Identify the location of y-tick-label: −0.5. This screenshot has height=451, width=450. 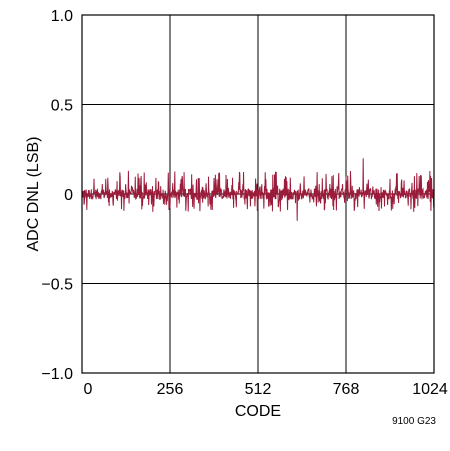
(57, 285).